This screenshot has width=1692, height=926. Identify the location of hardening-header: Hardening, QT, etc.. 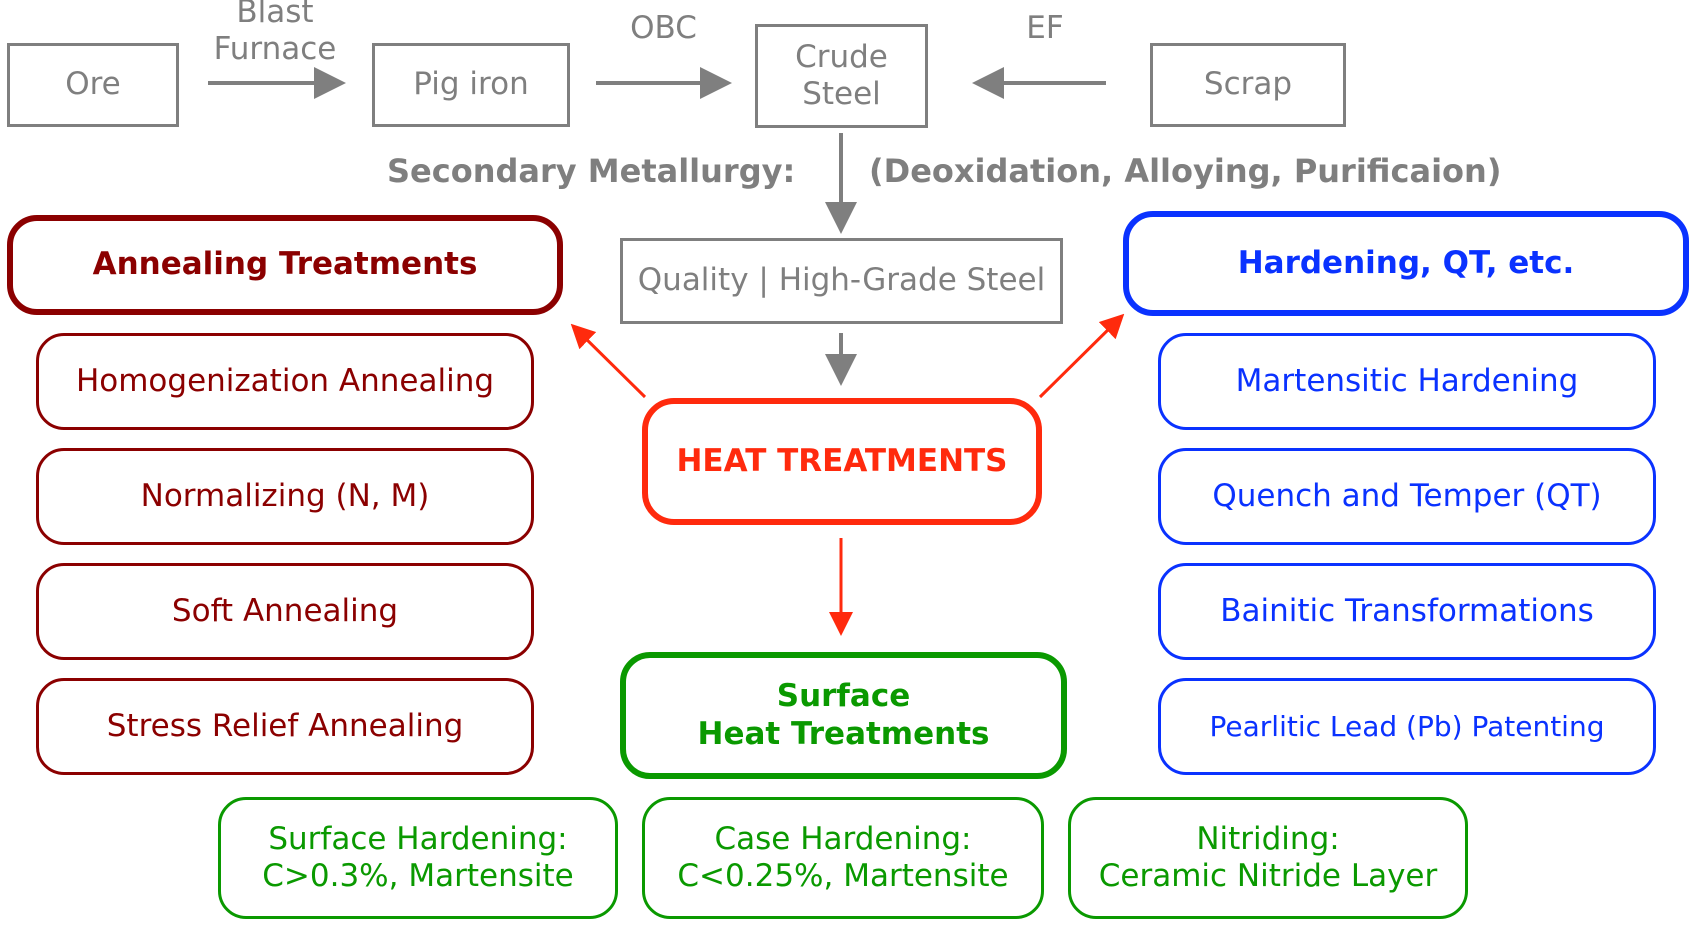
(1406, 263).